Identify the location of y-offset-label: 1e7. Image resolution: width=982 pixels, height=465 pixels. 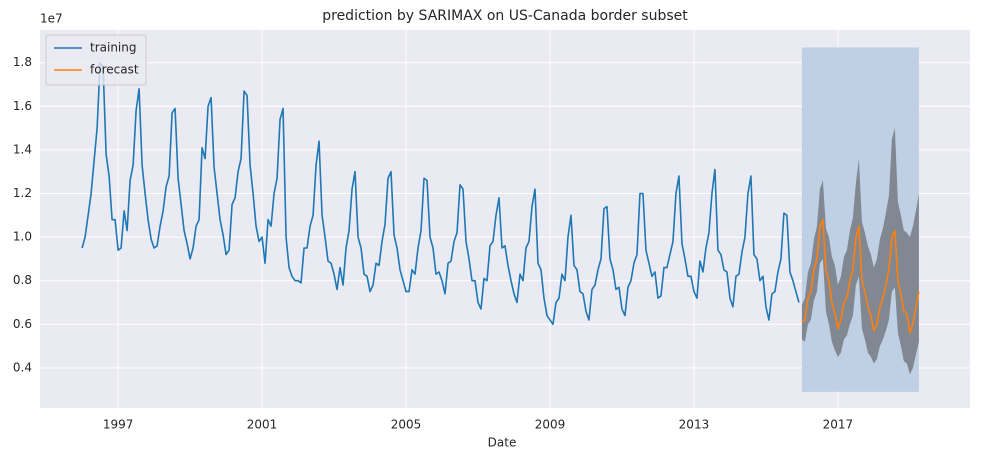
(51, 19).